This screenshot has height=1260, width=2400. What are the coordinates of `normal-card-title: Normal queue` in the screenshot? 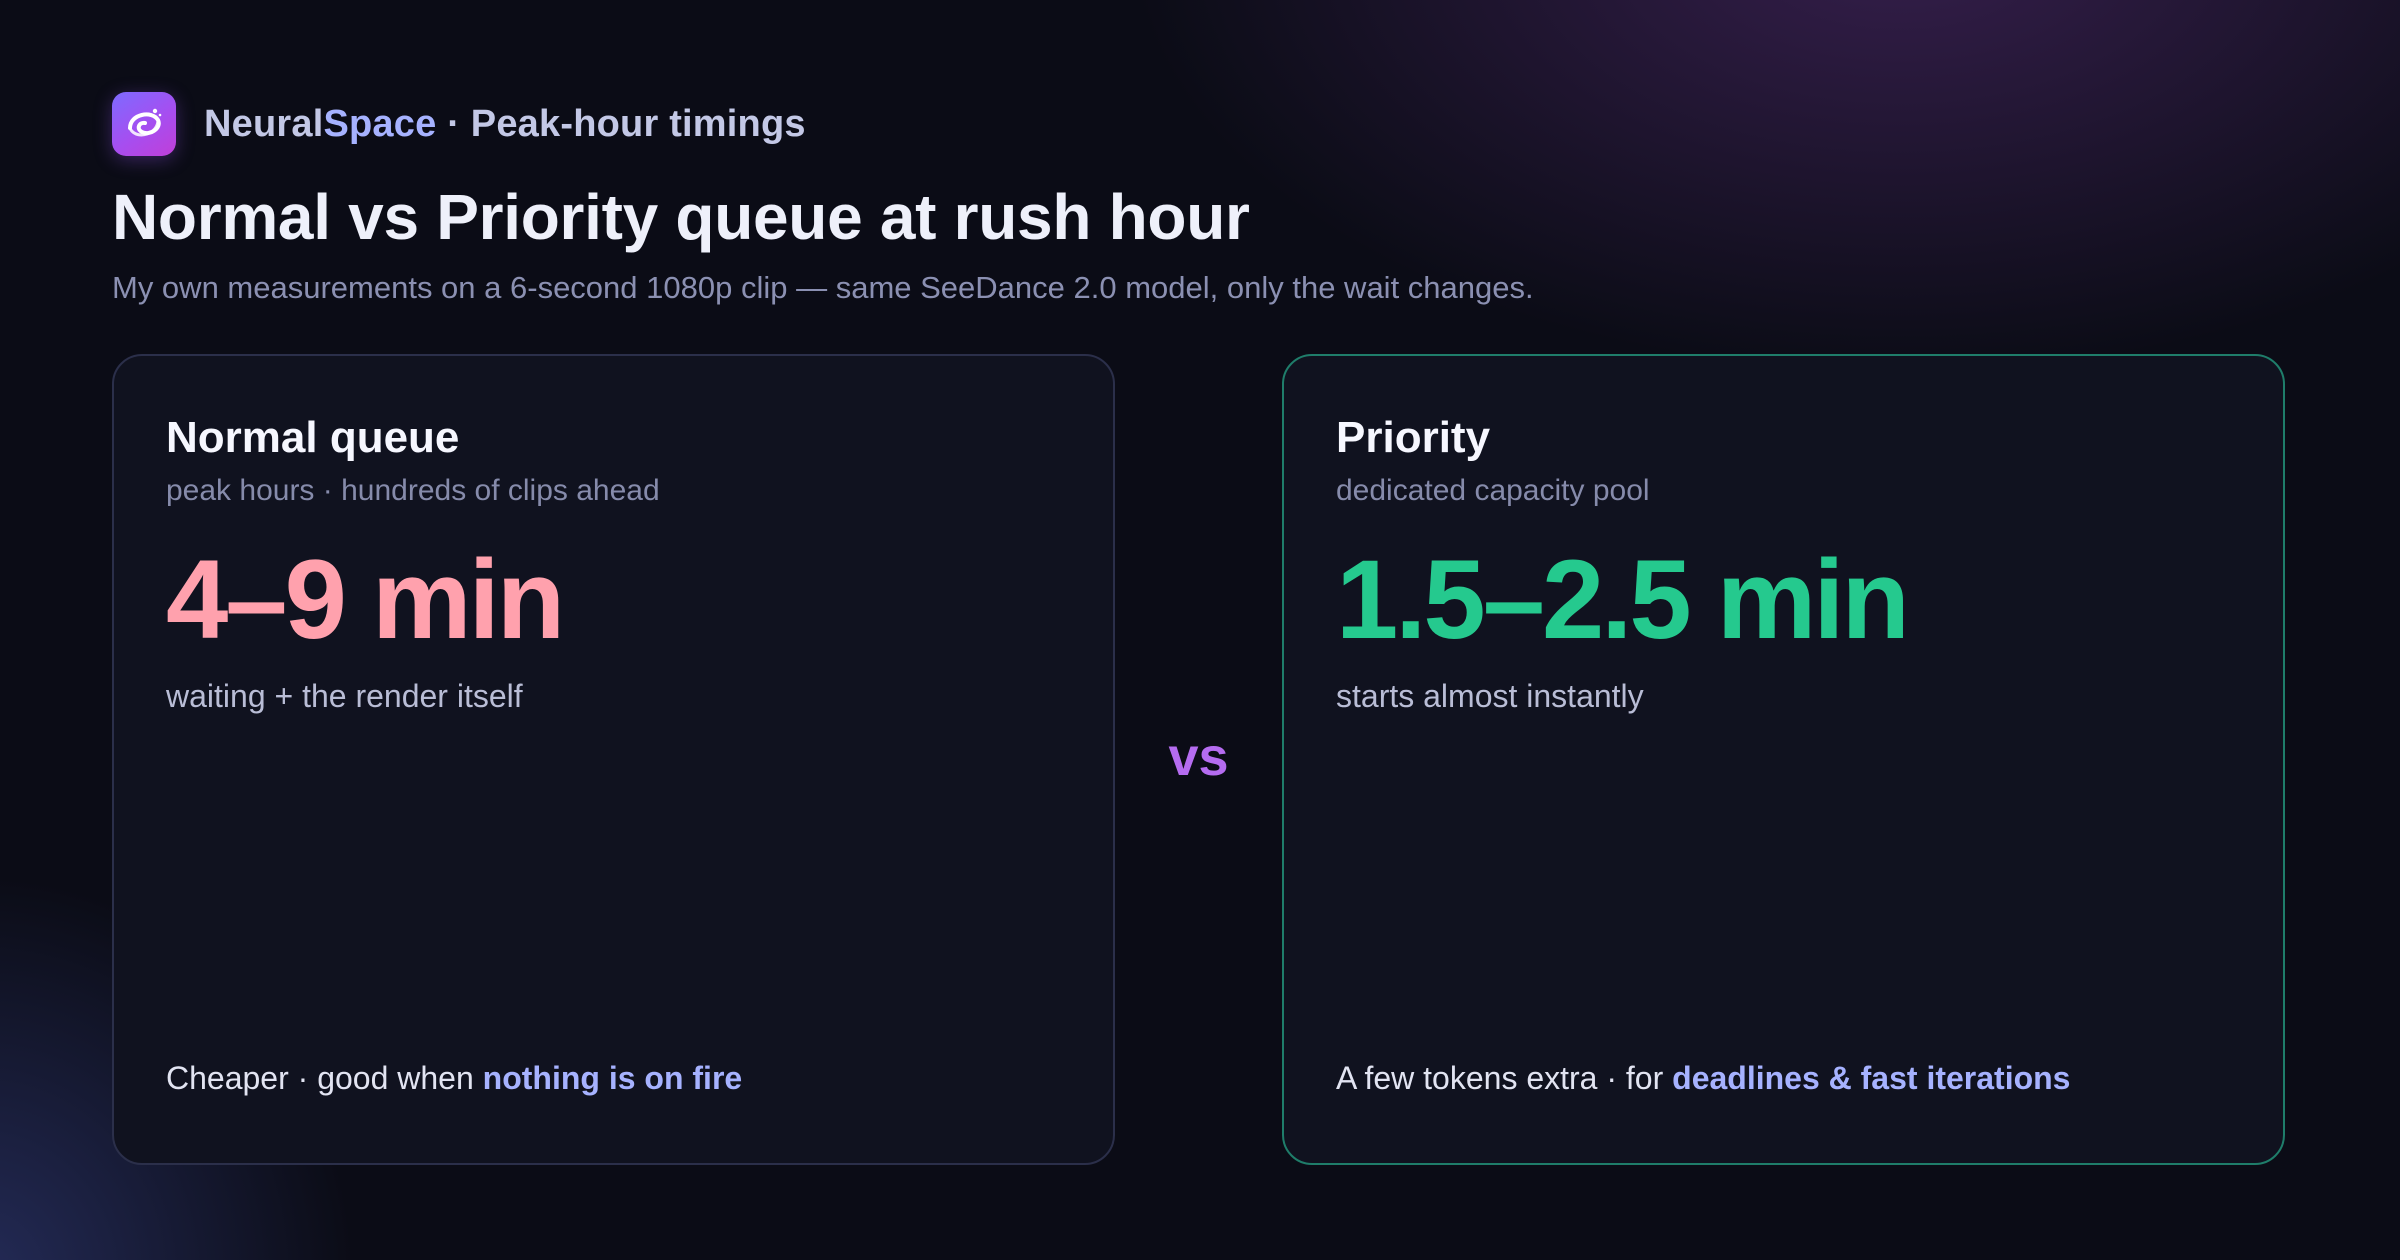 It's located at (313, 437).